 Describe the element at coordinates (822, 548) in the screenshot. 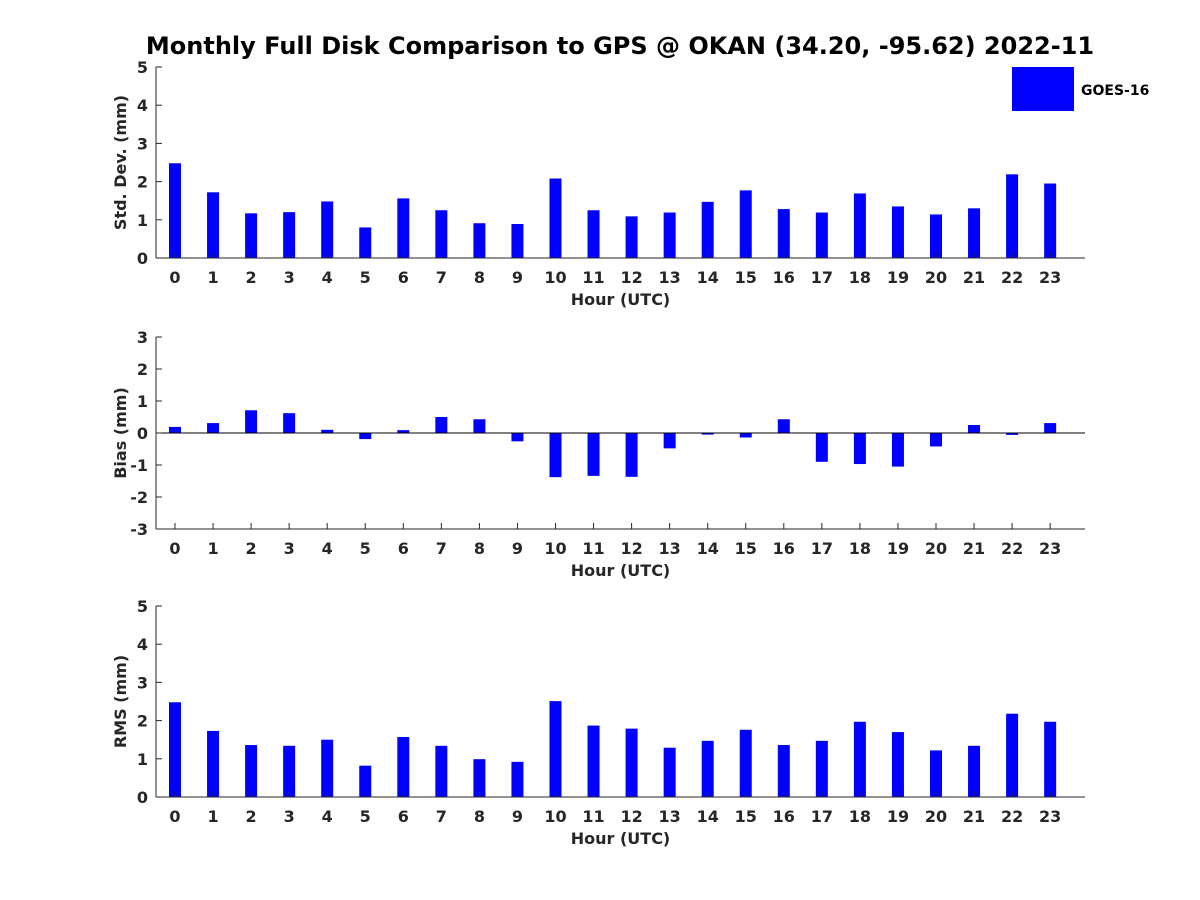

I see `bias-xtick-label: 17` at that location.